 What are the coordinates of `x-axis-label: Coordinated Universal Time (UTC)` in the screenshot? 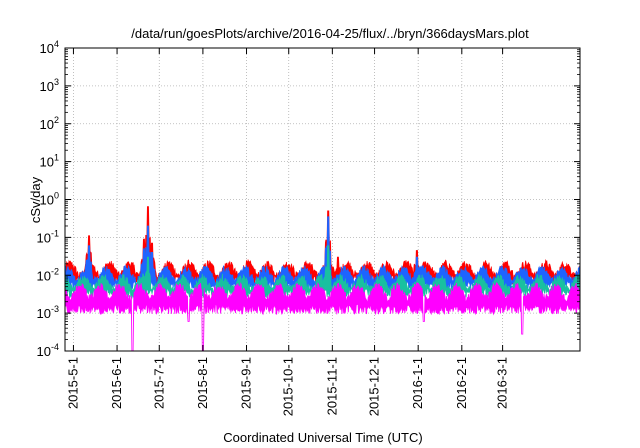 It's located at (322, 437).